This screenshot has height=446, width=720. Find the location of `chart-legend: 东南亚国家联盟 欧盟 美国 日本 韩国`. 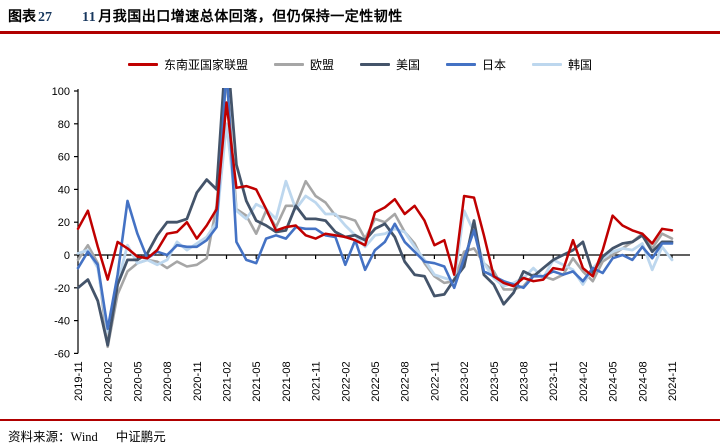

chart-legend: 东南亚国家联盟 欧盟 美国 日本 韩国 is located at coordinates (360, 64).